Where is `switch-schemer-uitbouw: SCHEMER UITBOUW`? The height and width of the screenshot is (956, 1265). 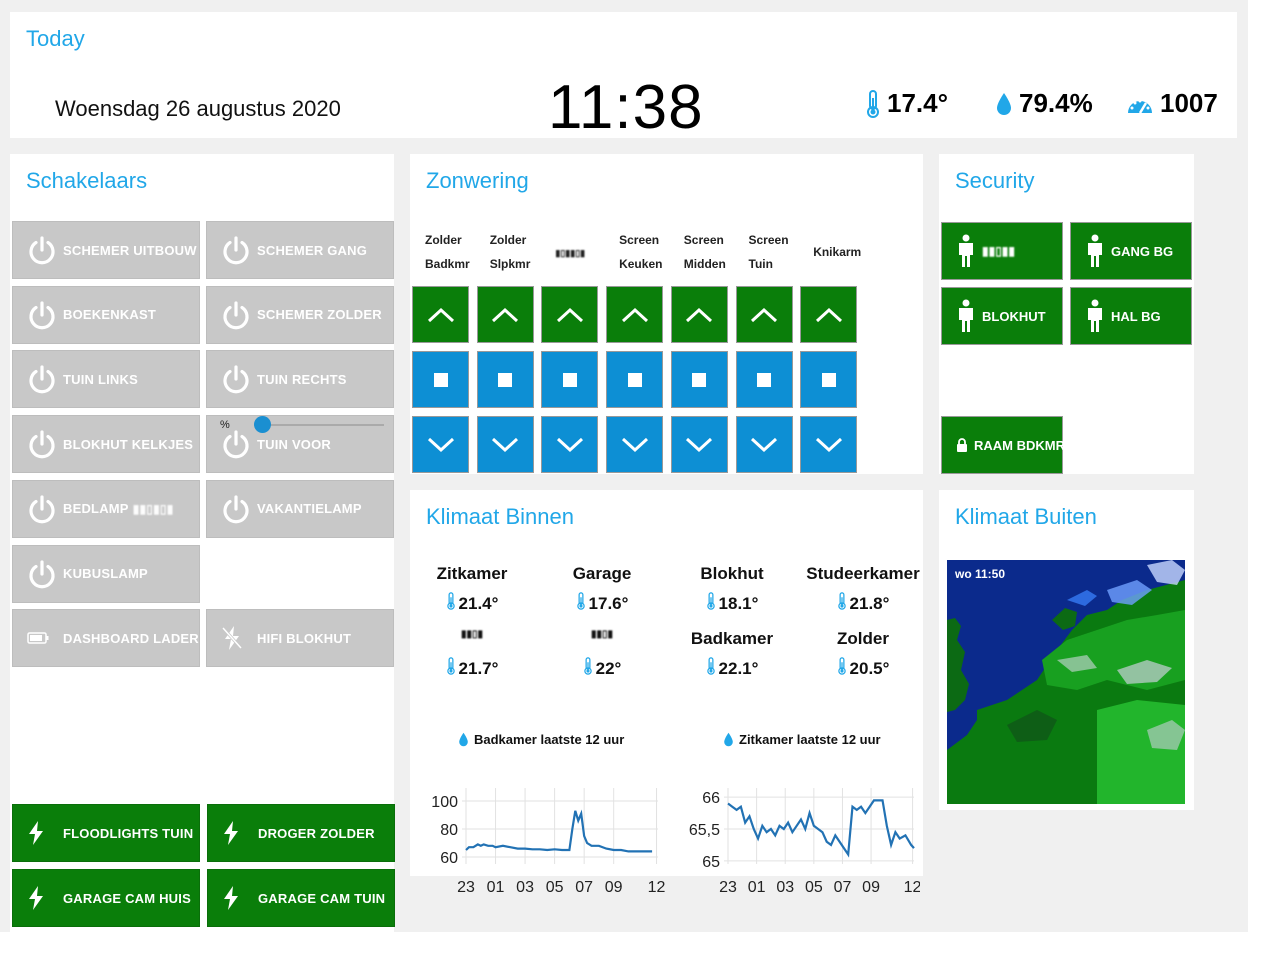 switch-schemer-uitbouw: SCHEMER UITBOUW is located at coordinates (106, 250).